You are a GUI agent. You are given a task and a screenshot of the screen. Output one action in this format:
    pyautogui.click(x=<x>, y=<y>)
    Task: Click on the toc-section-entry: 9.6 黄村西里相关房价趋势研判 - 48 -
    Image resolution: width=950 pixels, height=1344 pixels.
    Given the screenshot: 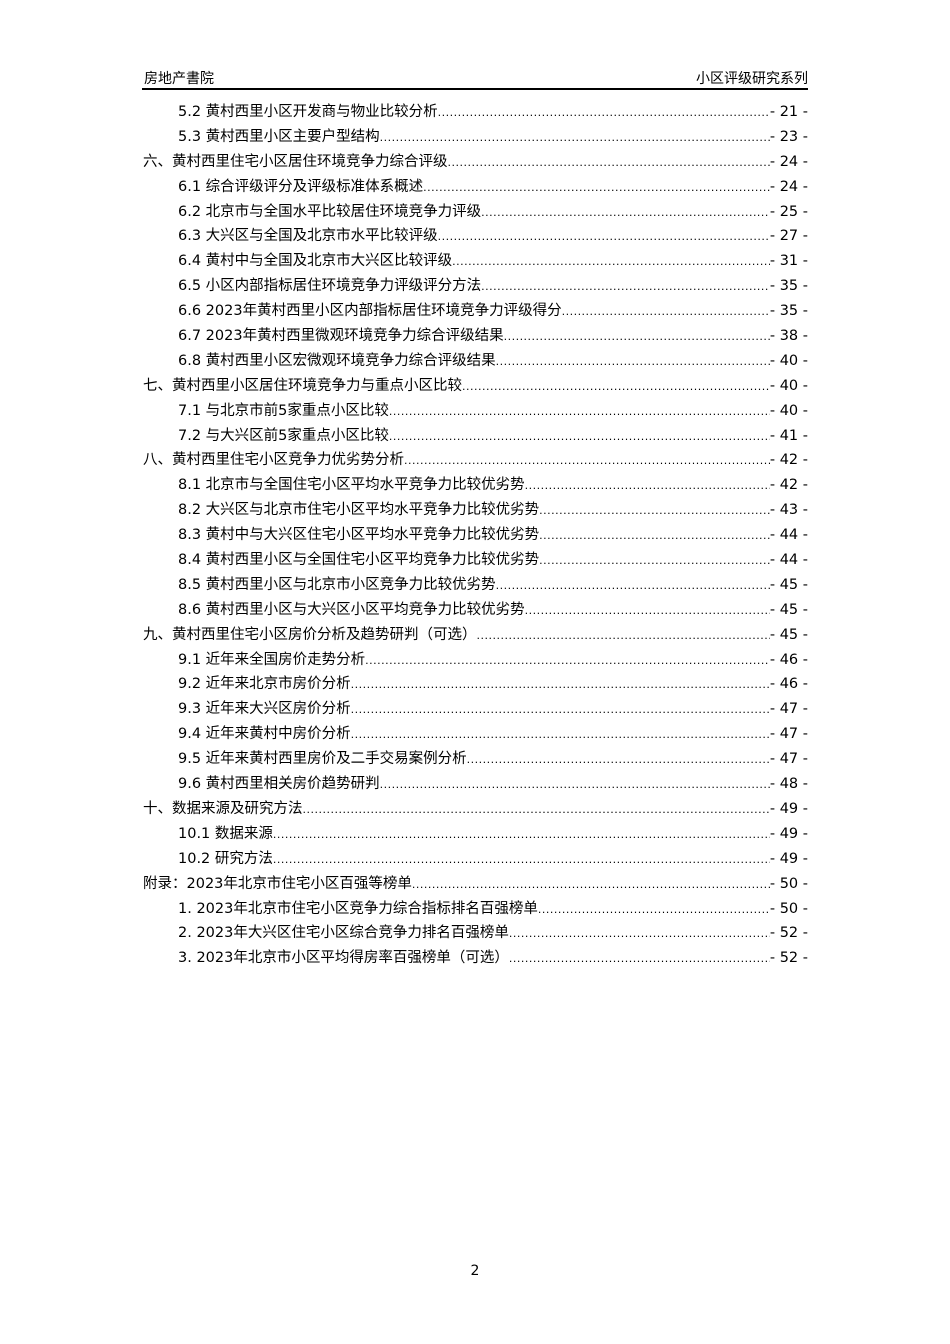 What is the action you would take?
    pyautogui.click(x=475, y=784)
    